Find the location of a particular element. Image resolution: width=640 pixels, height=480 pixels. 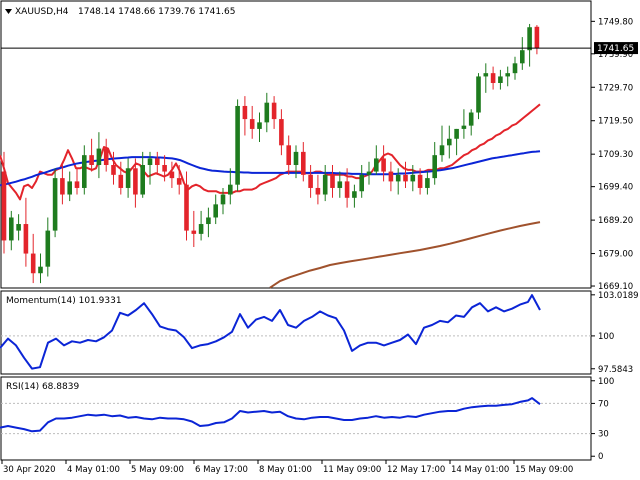

momentum-series-line is located at coordinates (270, 332).